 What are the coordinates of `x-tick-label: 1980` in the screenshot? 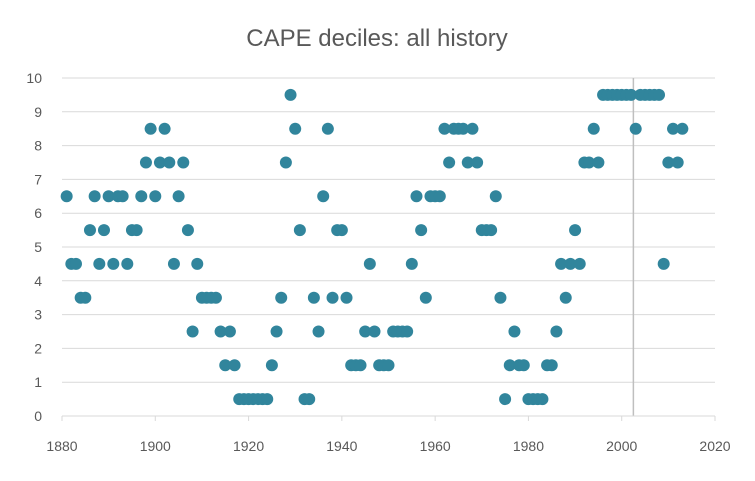 It's located at (528, 446).